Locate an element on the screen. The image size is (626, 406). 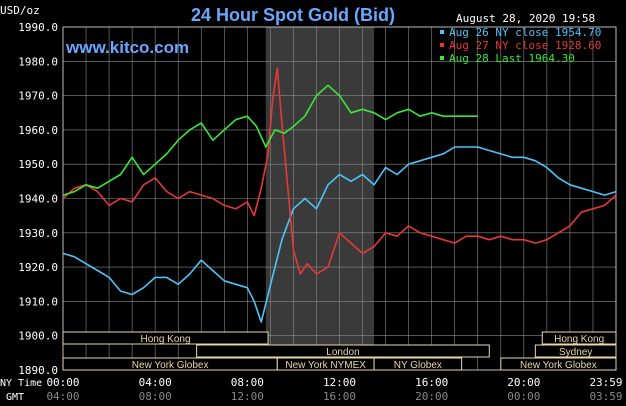
y-tick-label: 1970.0 is located at coordinates (38, 96).